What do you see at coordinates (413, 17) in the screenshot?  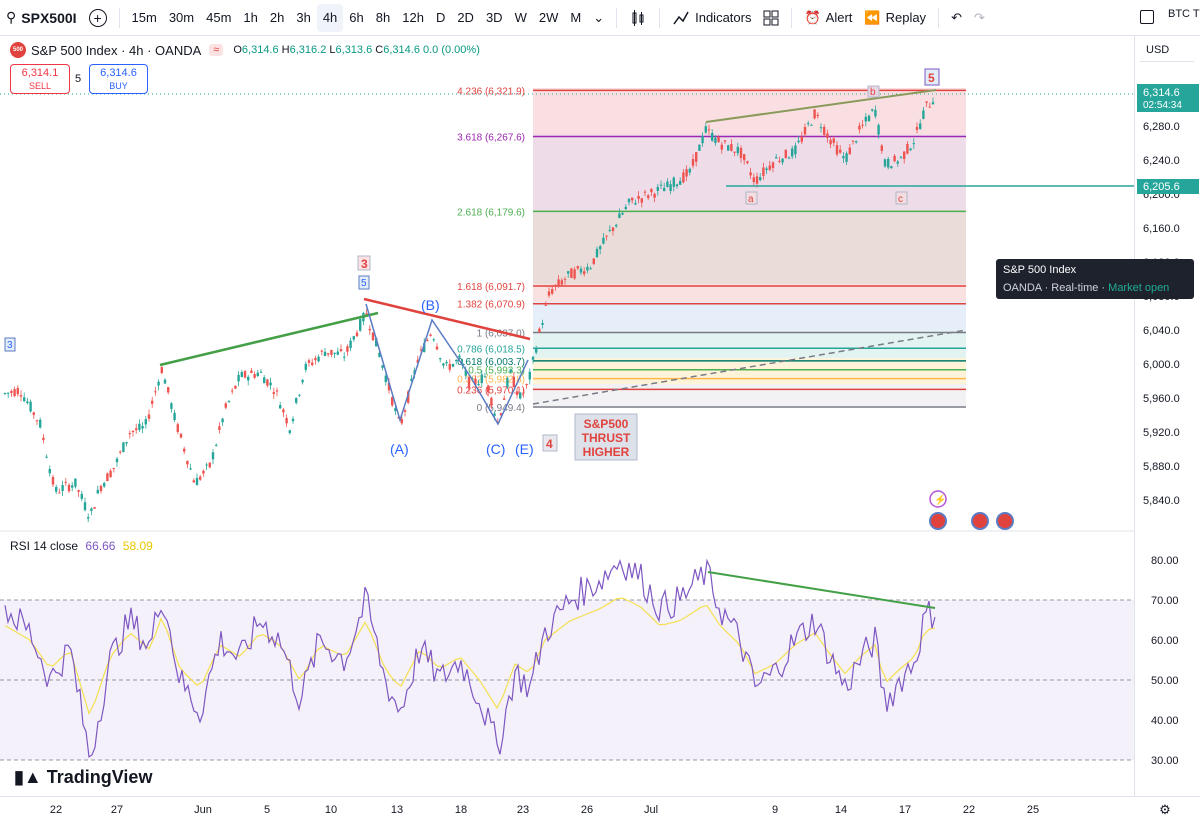 I see `interval-12h: 12h` at bounding box center [413, 17].